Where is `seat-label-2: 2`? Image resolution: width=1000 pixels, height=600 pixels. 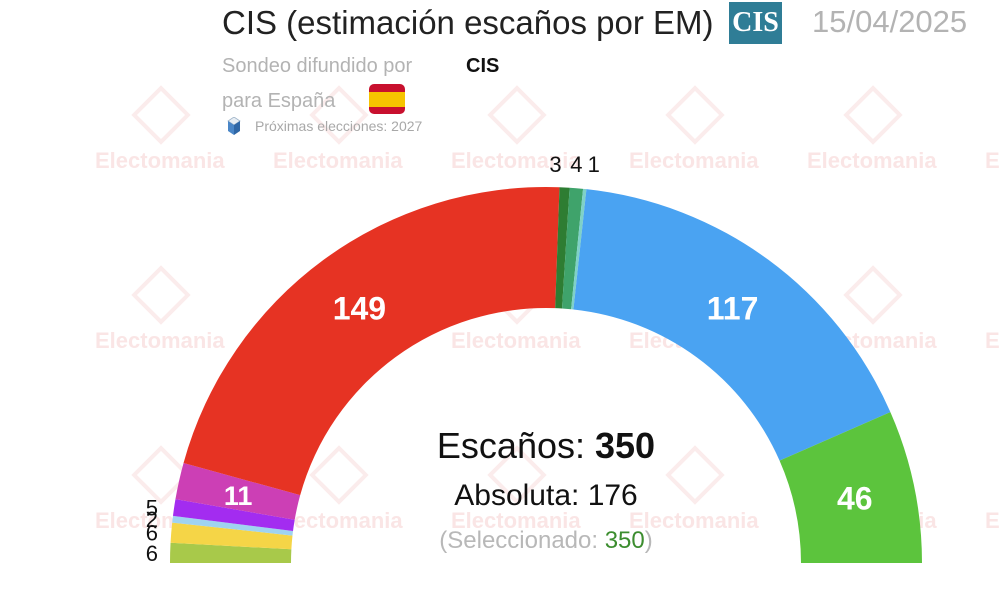
seat-label-2: 2 is located at coordinates (152, 519).